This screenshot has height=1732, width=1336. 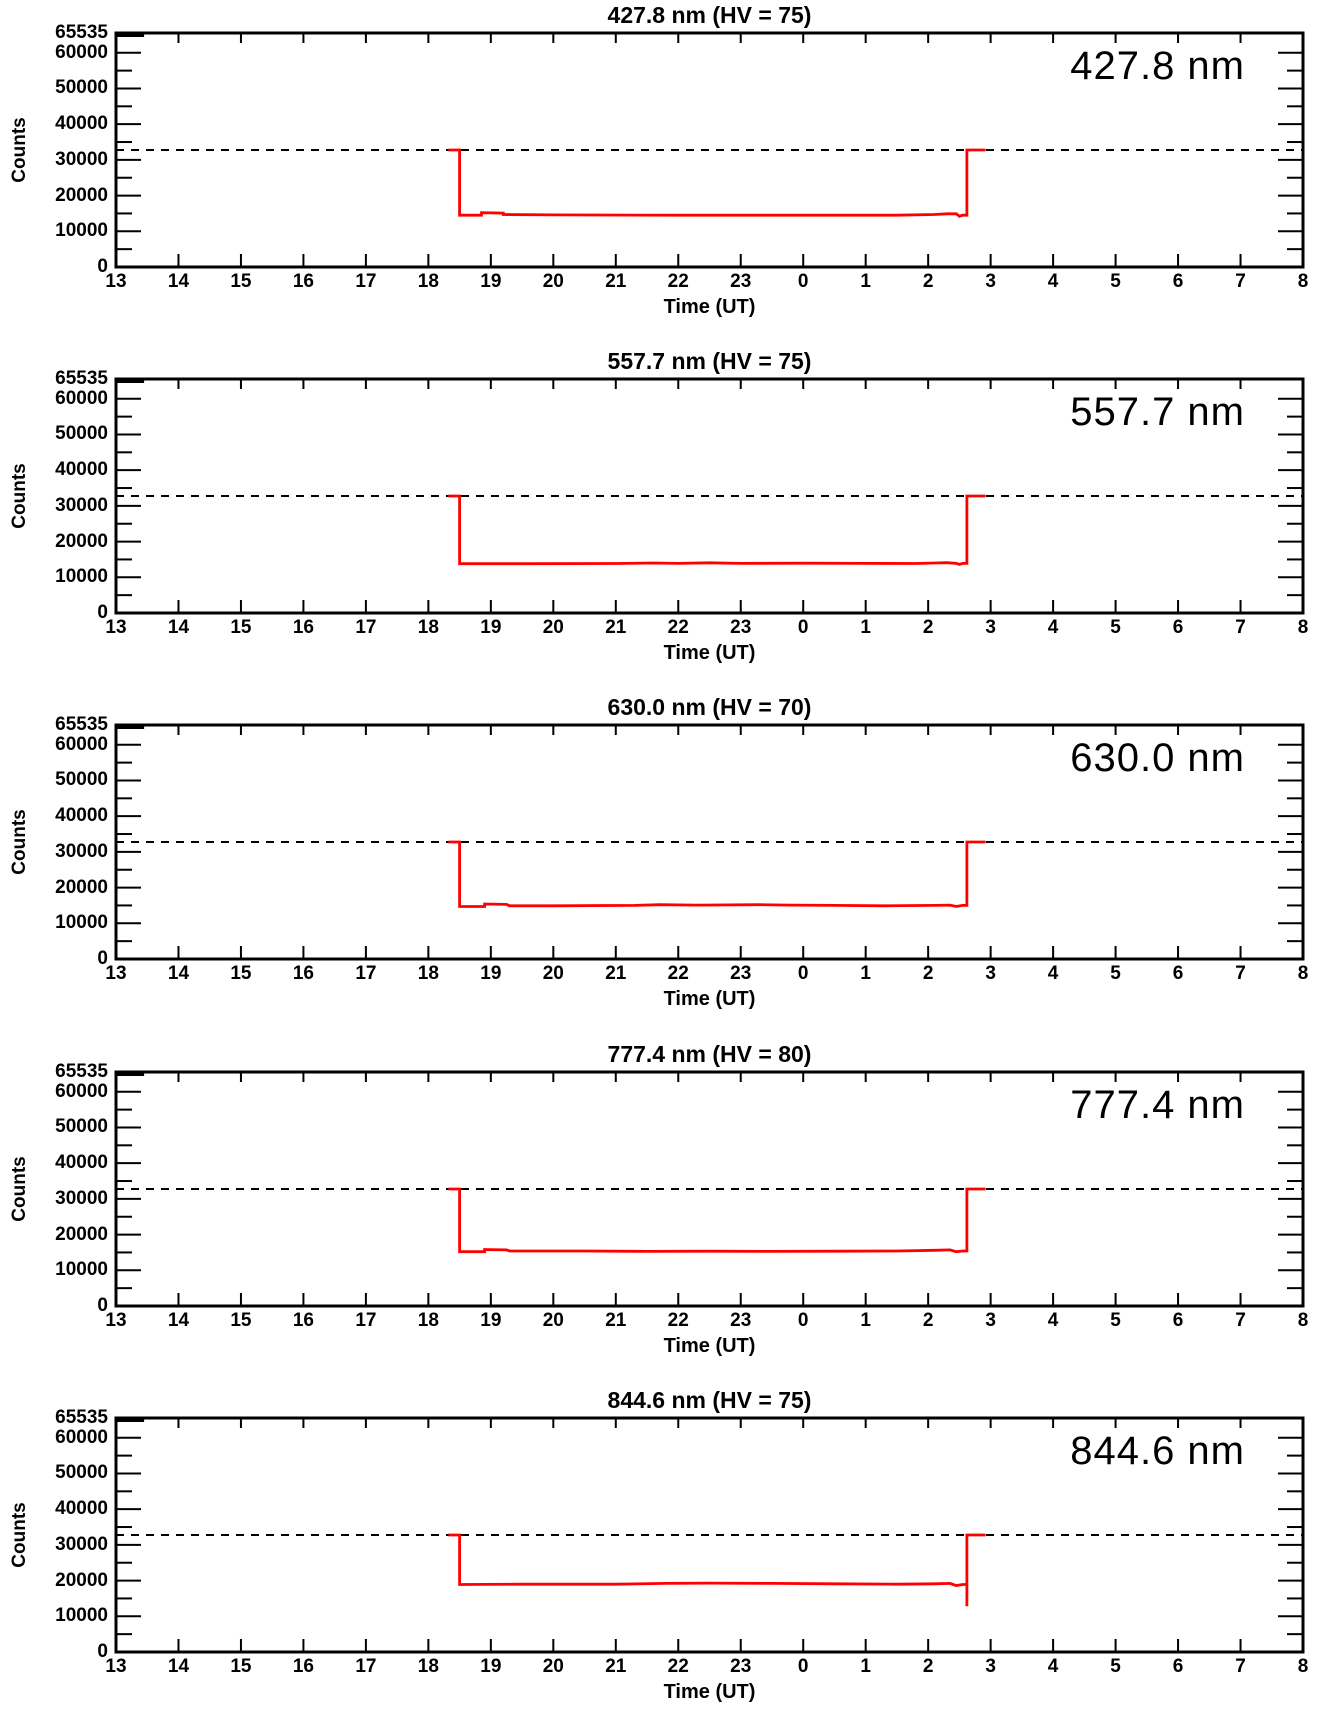 What do you see at coordinates (709, 15) in the screenshot?
I see `panel-title: 427.8 nm (HV = 75)` at bounding box center [709, 15].